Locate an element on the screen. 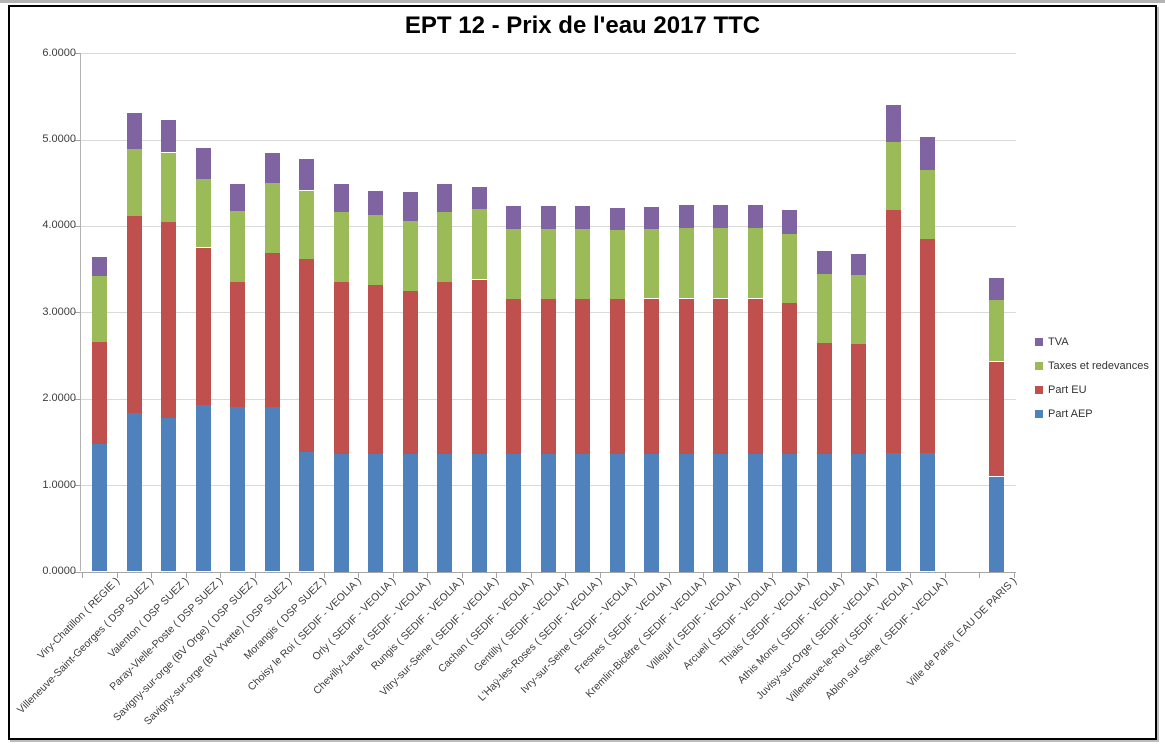 The width and height of the screenshot is (1165, 750). y-axis-label: 0.0000 is located at coordinates (59, 571).